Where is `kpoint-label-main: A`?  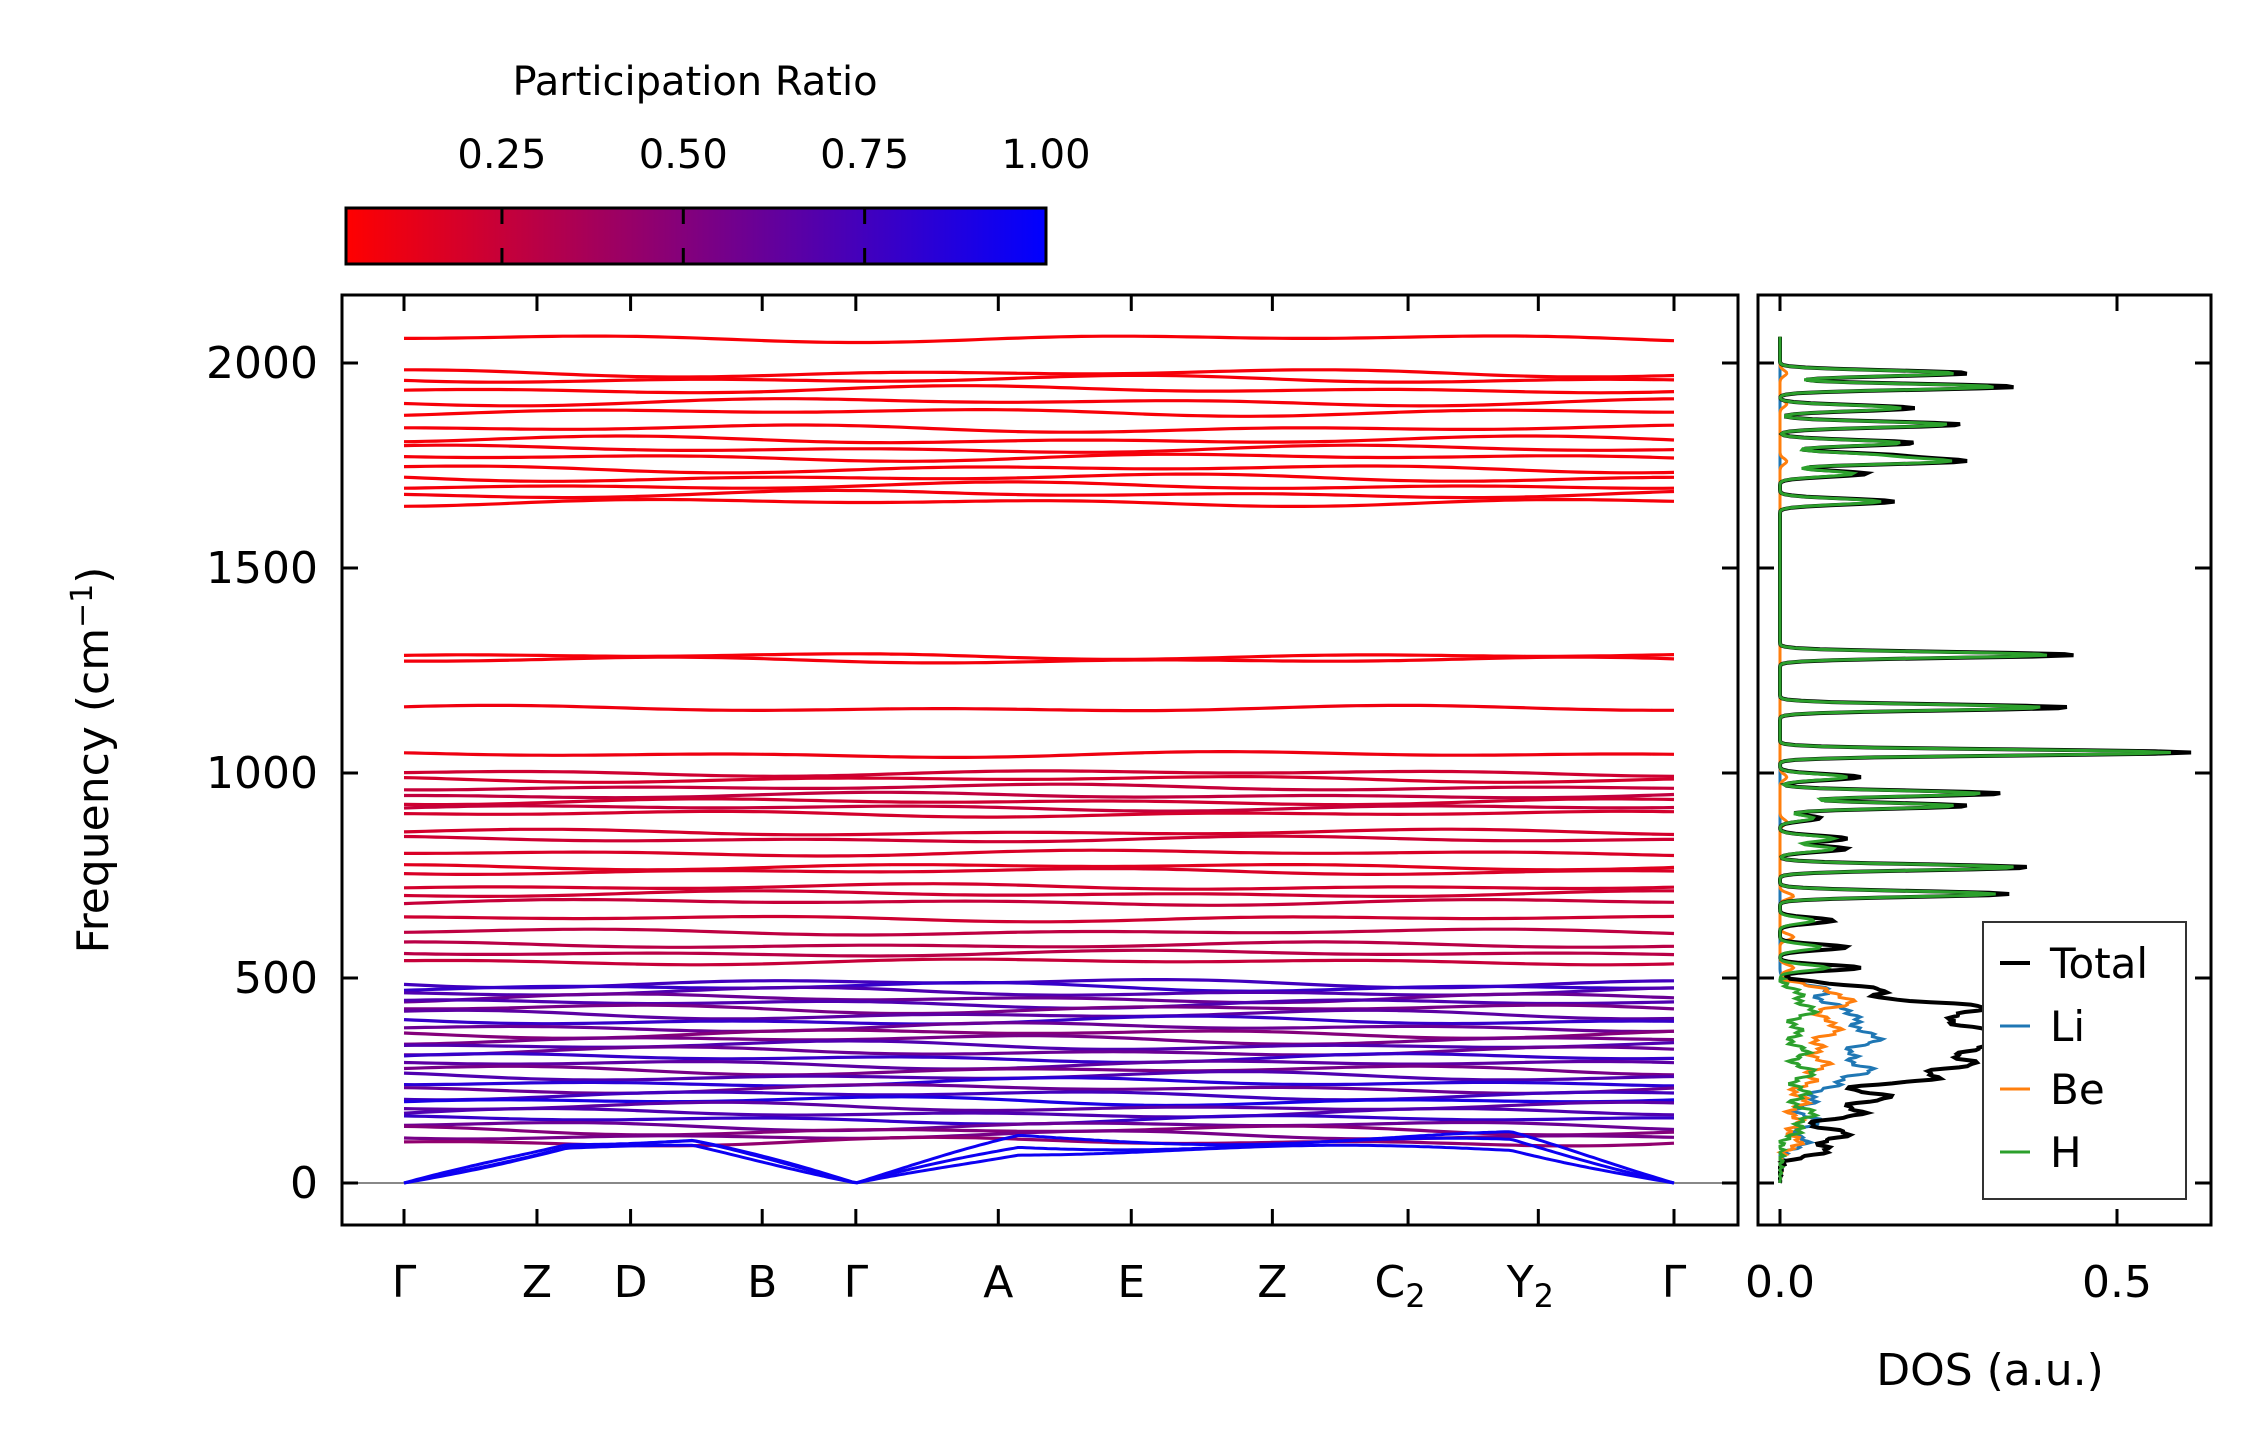
kpoint-label-main: A is located at coordinates (998, 1282).